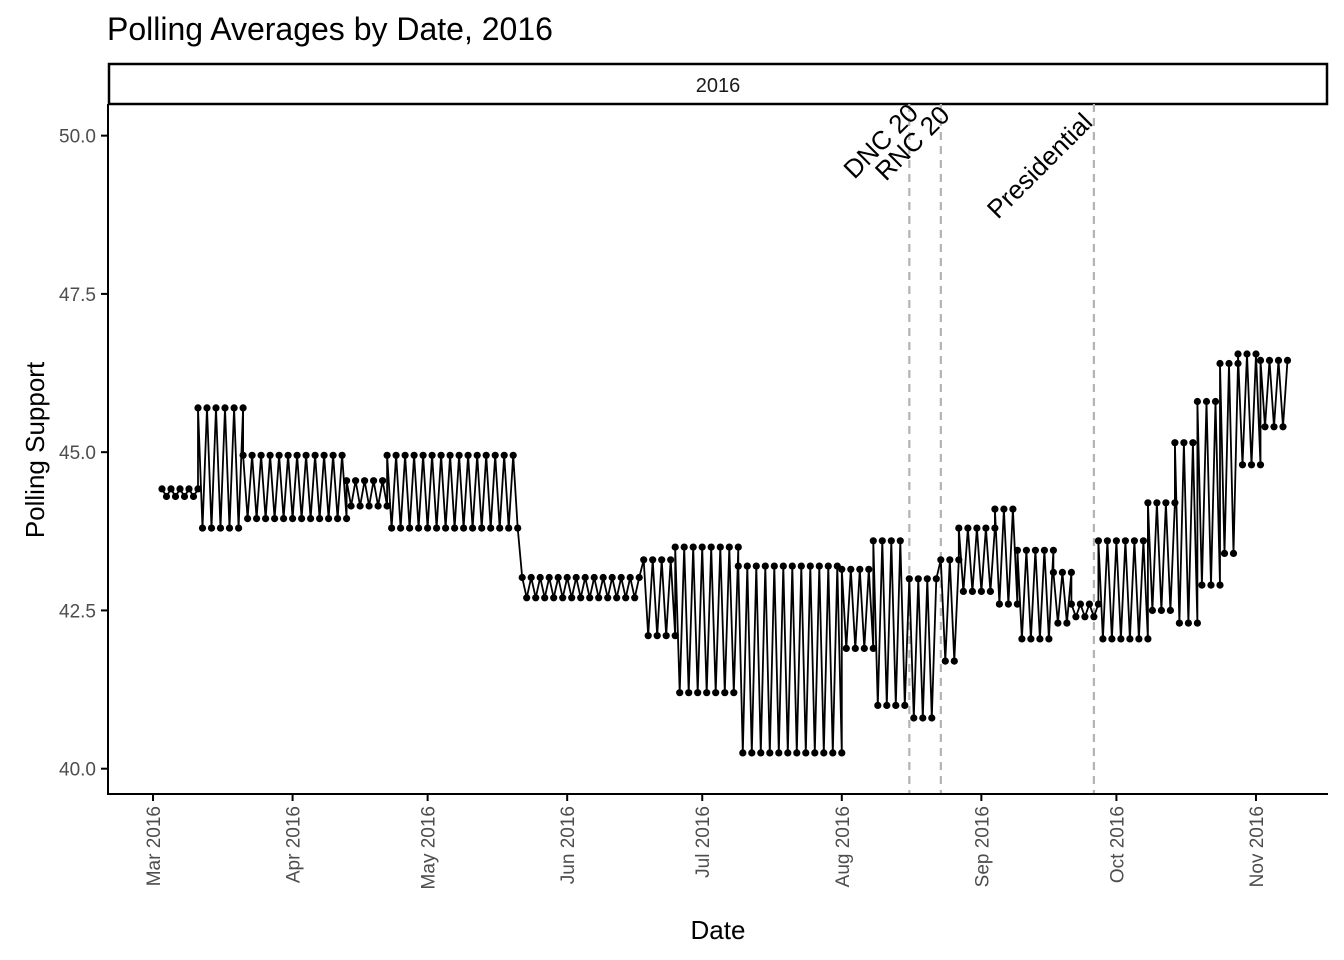  Describe the element at coordinates (718, 86) in the screenshot. I see `facet-label: 2016` at that location.